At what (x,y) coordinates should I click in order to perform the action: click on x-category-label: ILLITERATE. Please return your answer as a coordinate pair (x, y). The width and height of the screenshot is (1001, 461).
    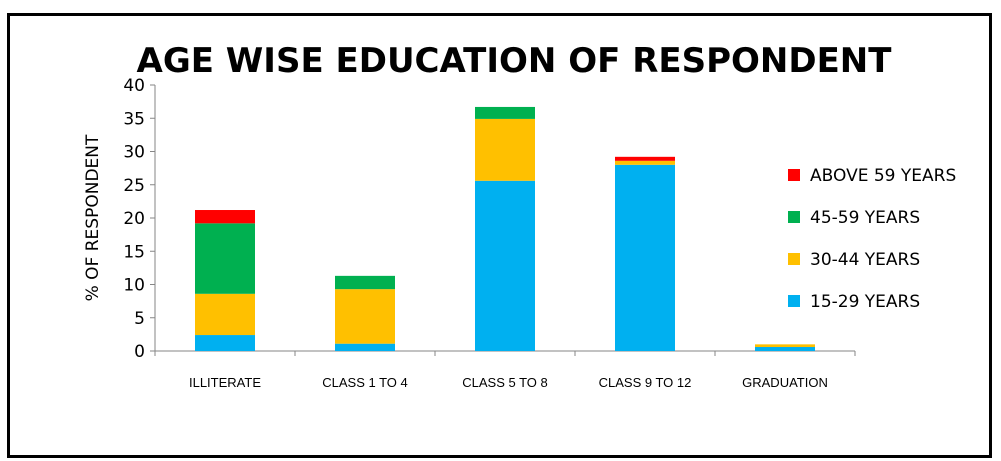
    Looking at the image, I should click on (225, 382).